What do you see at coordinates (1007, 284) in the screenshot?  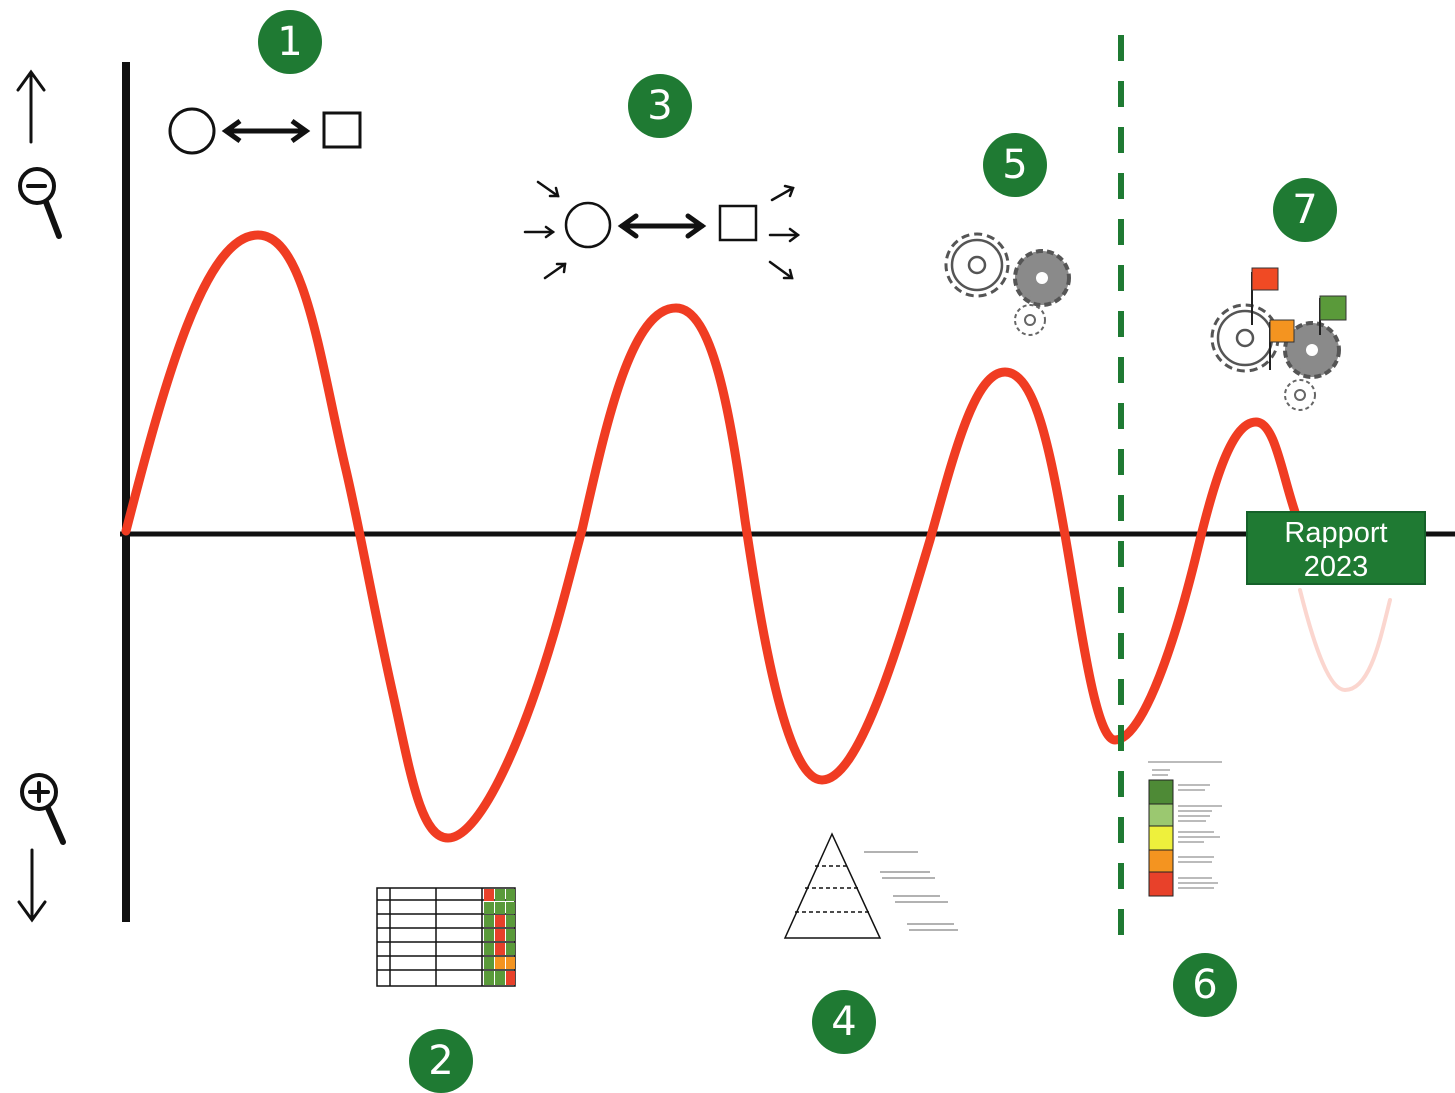 I see `gears-icon` at bounding box center [1007, 284].